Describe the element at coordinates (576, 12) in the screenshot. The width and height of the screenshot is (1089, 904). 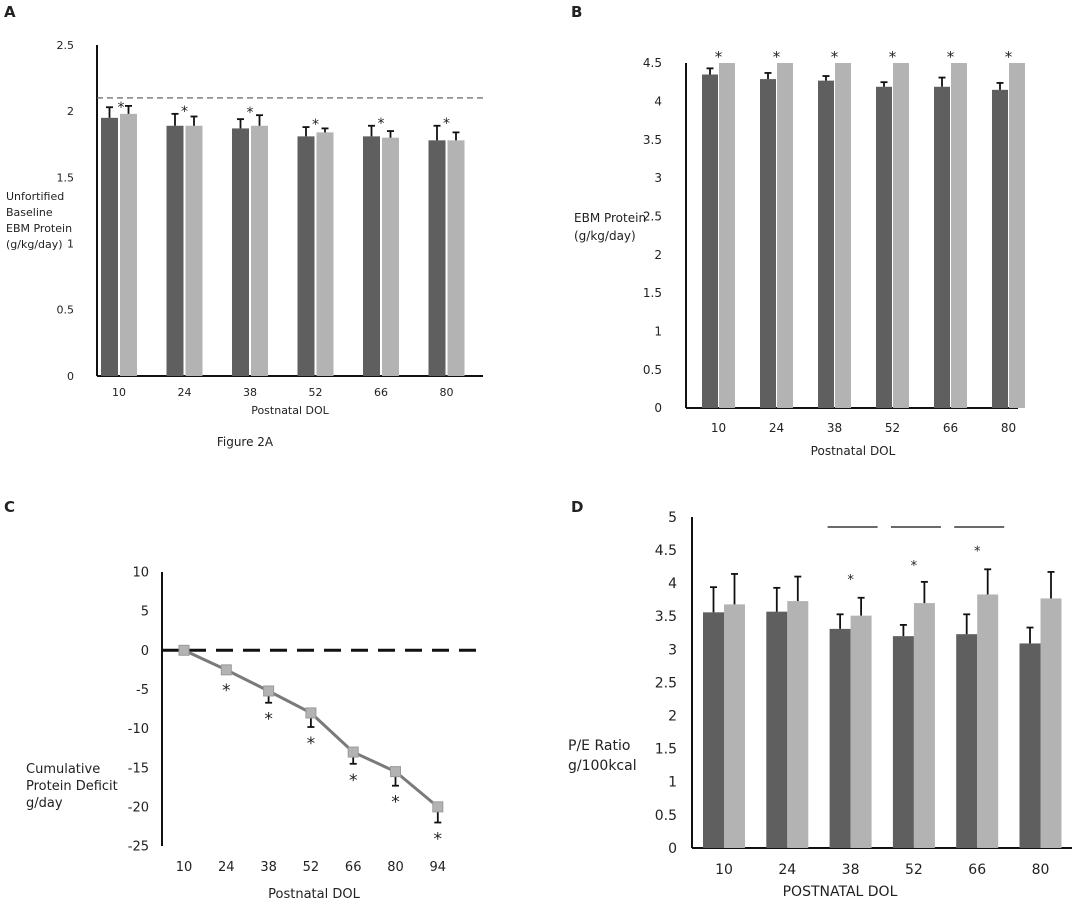
I see `panel-label-b: B` at that location.